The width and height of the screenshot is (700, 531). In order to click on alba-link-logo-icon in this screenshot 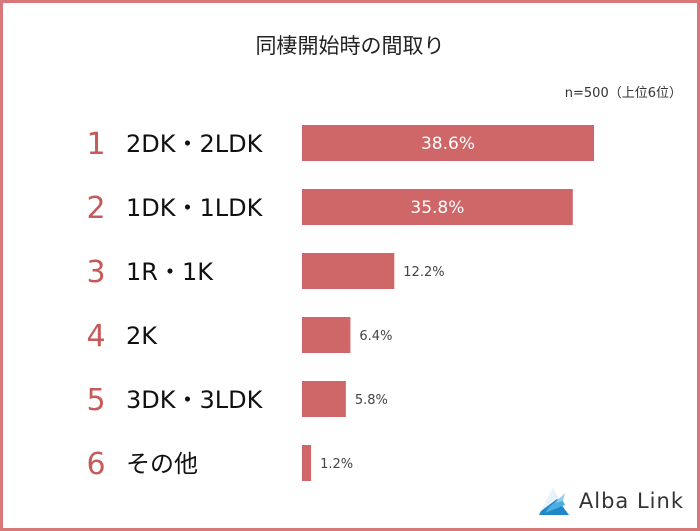, I will do `click(553, 501)`.